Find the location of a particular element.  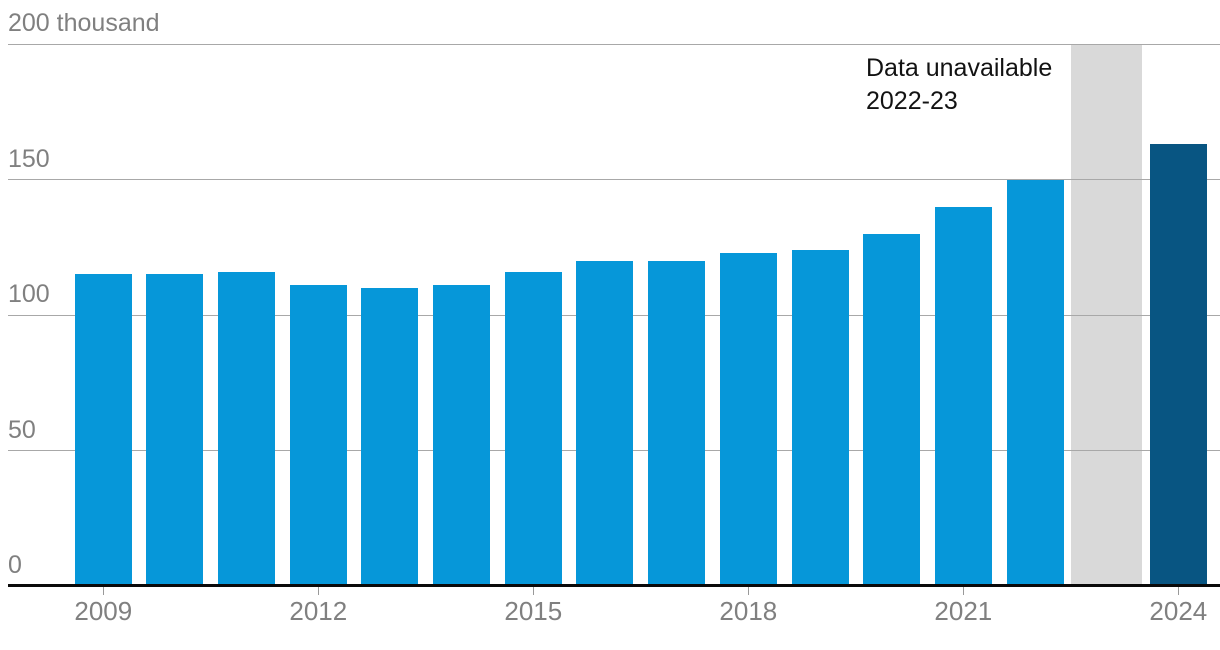

x-axis-tick-2015 is located at coordinates (534, 591).